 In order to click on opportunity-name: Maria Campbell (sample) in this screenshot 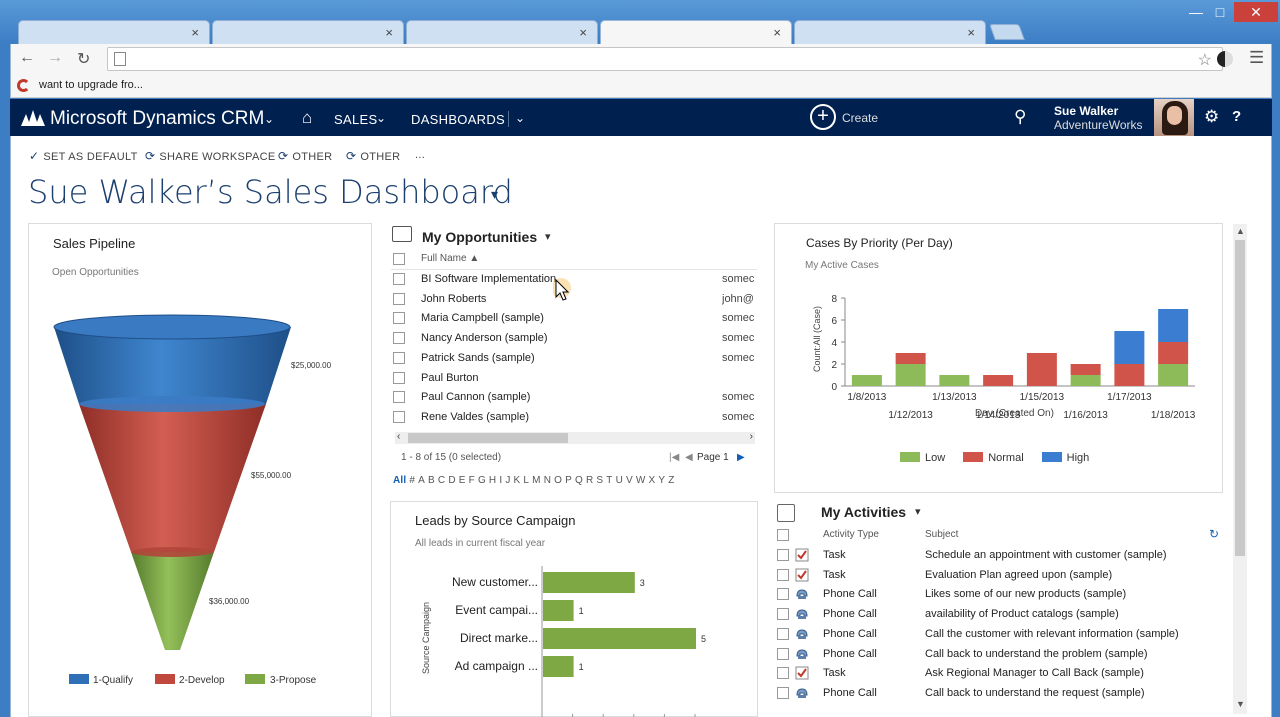, I will do `click(482, 318)`.